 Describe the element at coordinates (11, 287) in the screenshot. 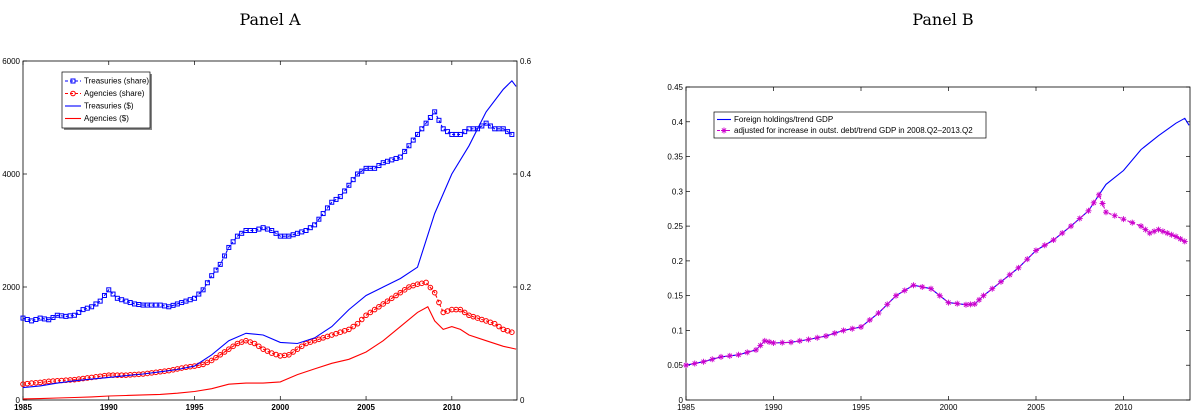

I see `y-tick-label-left: 2000` at that location.